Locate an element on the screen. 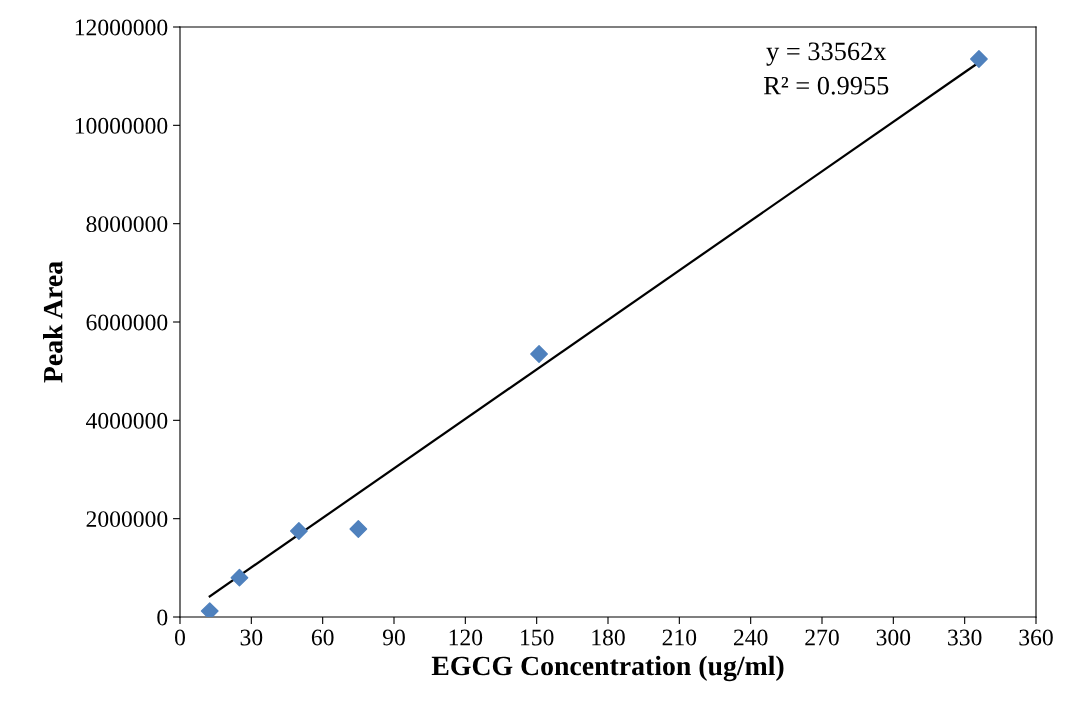  x-tick-label: 210 is located at coordinates (679, 637).